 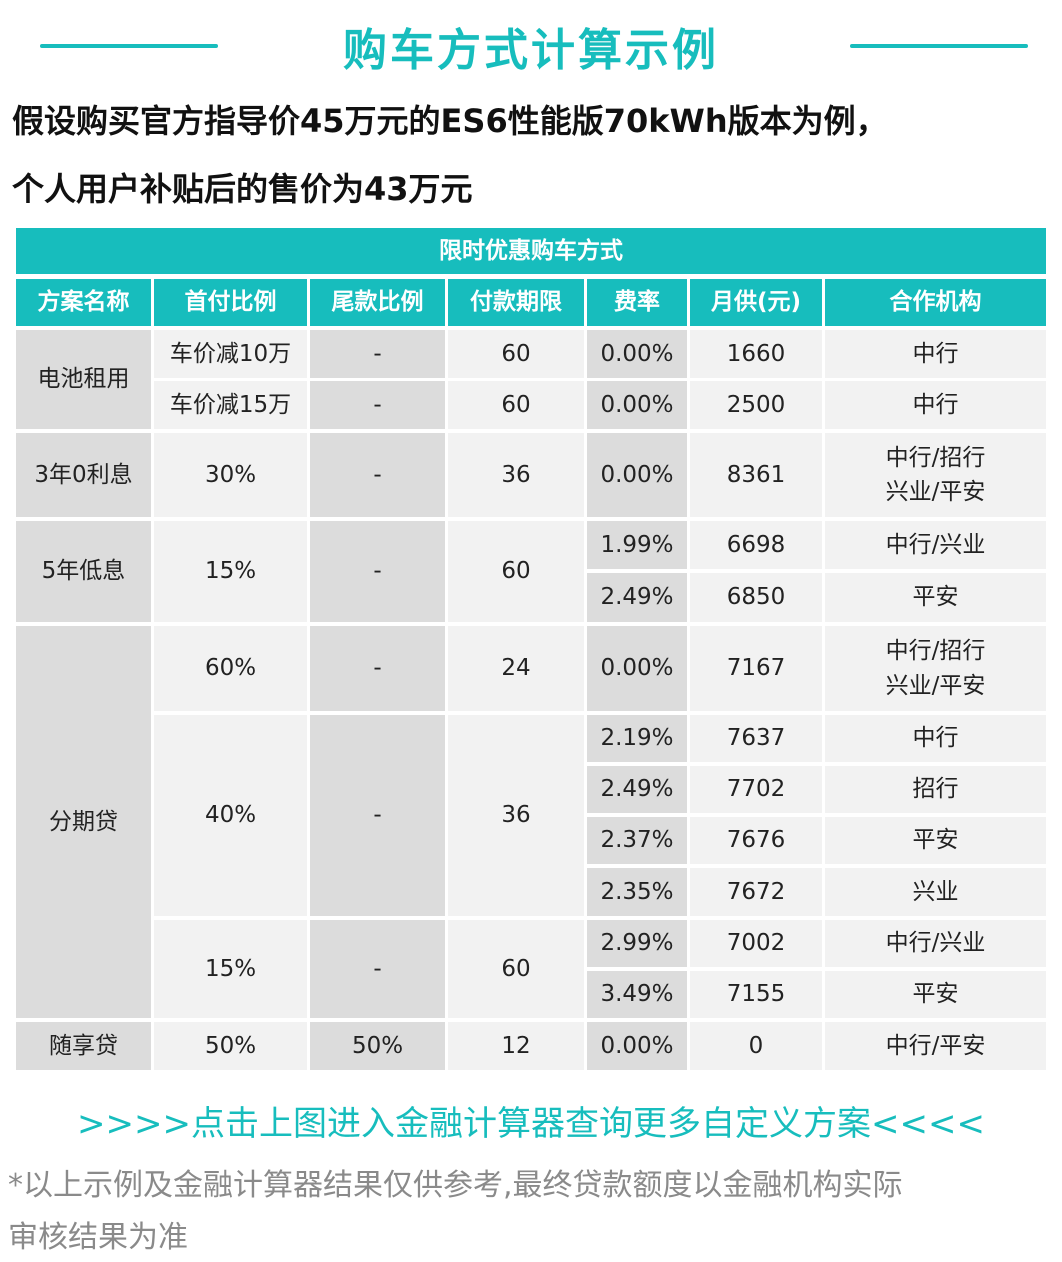 I want to click on intro-line-1: 假设购买官方指导价45万元的ES6性能版70kWh版本为例，, so click(x=450, y=121).